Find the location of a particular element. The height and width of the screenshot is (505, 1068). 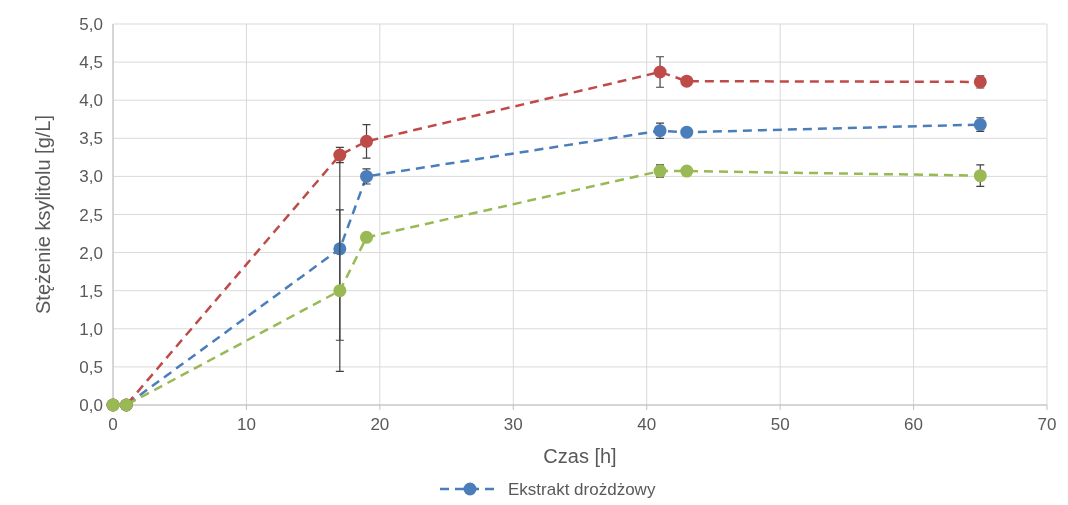

x-tick-label: 60 is located at coordinates (914, 424).